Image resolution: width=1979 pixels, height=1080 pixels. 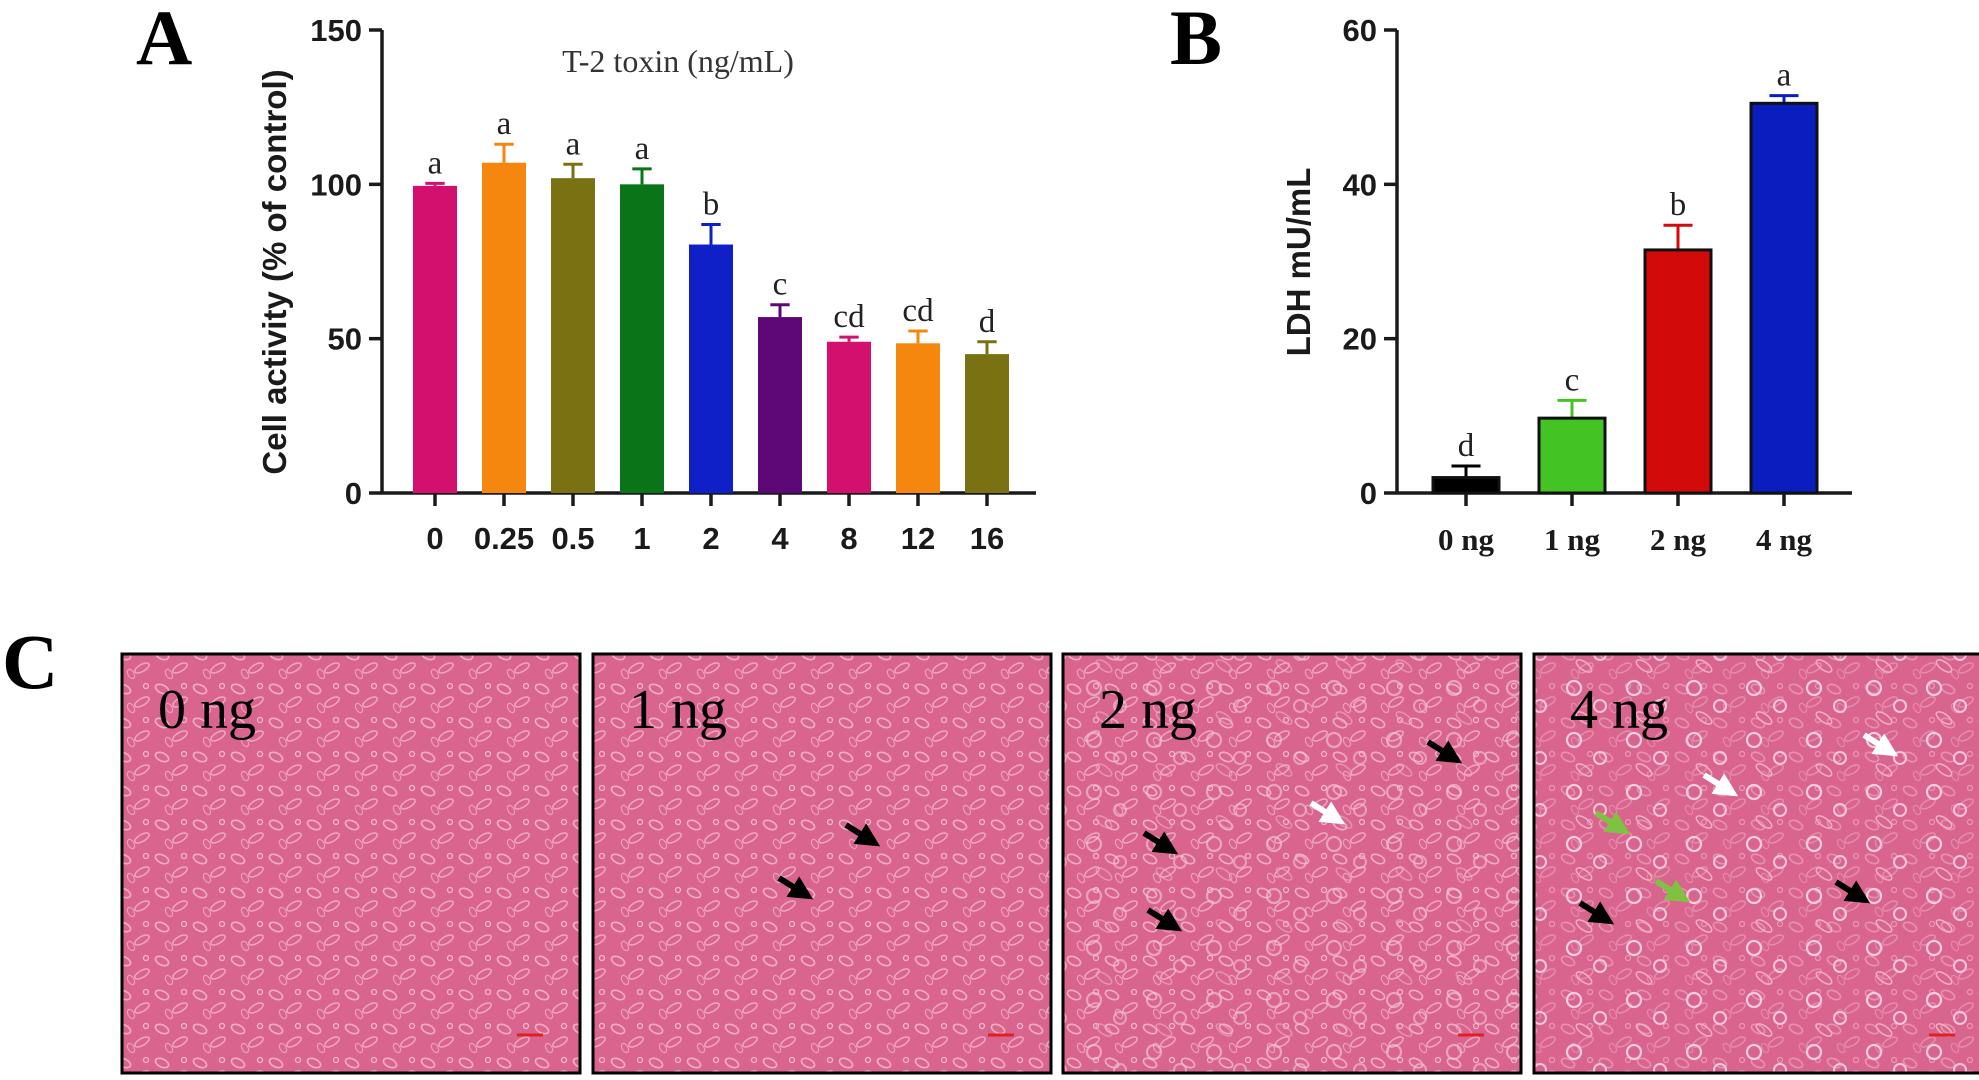 What do you see at coordinates (1360, 184) in the screenshot?
I see `y-tick-label: 40` at bounding box center [1360, 184].